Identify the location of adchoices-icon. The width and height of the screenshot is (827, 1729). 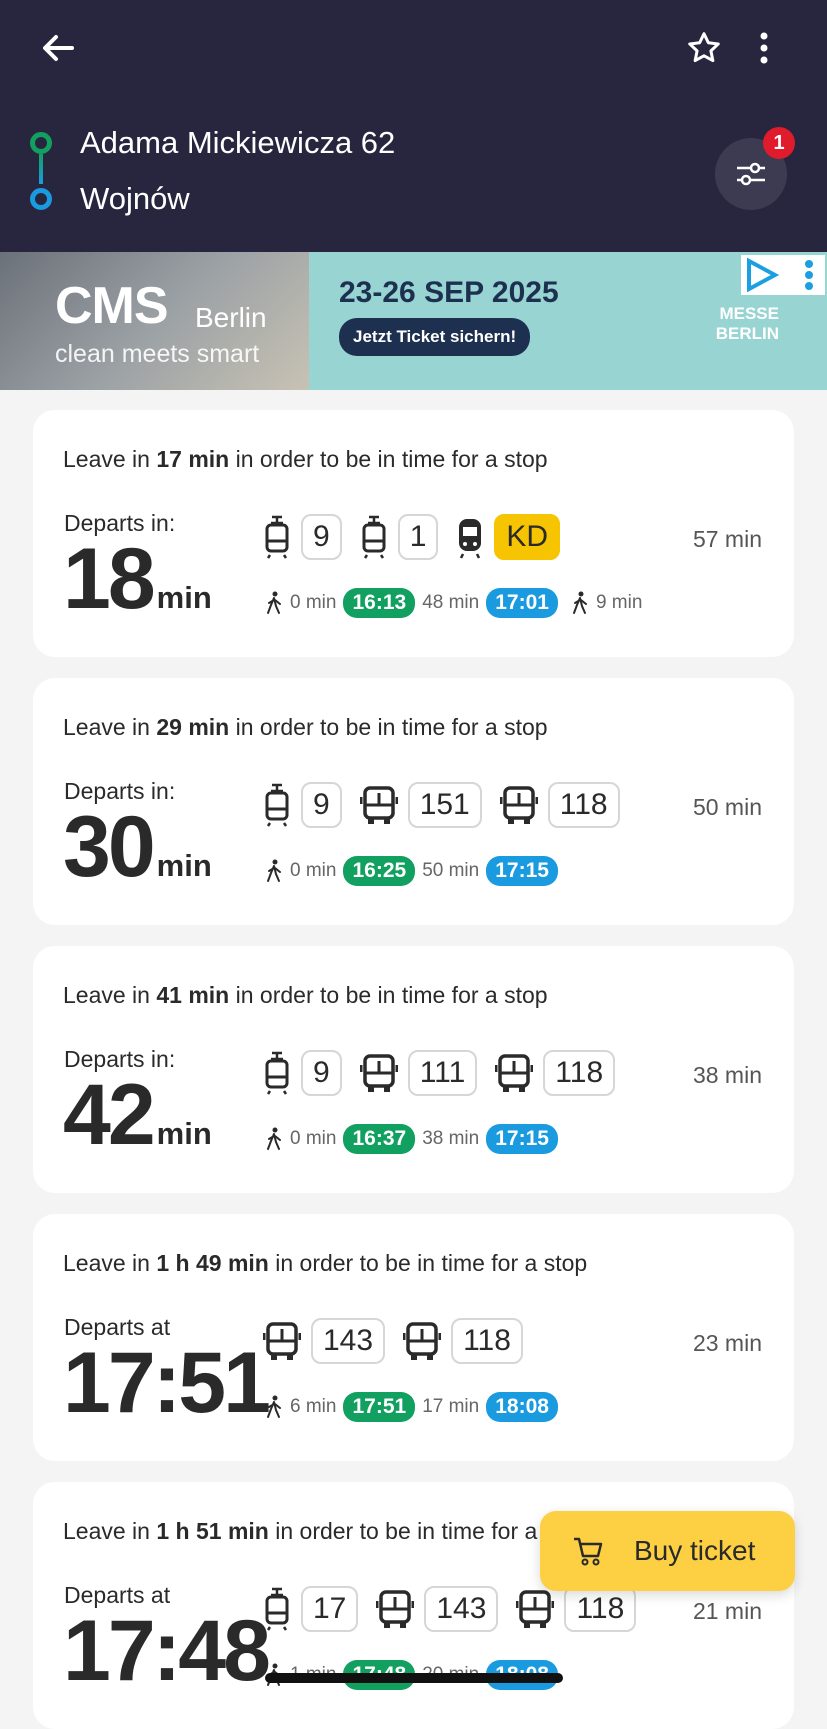
(780, 275).